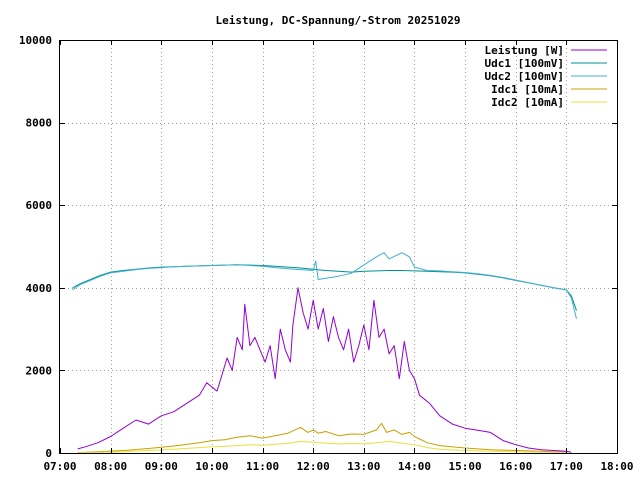 This screenshot has height=480, width=640. Describe the element at coordinates (39, 288) in the screenshot. I see `y-tick-label: 4000` at that location.